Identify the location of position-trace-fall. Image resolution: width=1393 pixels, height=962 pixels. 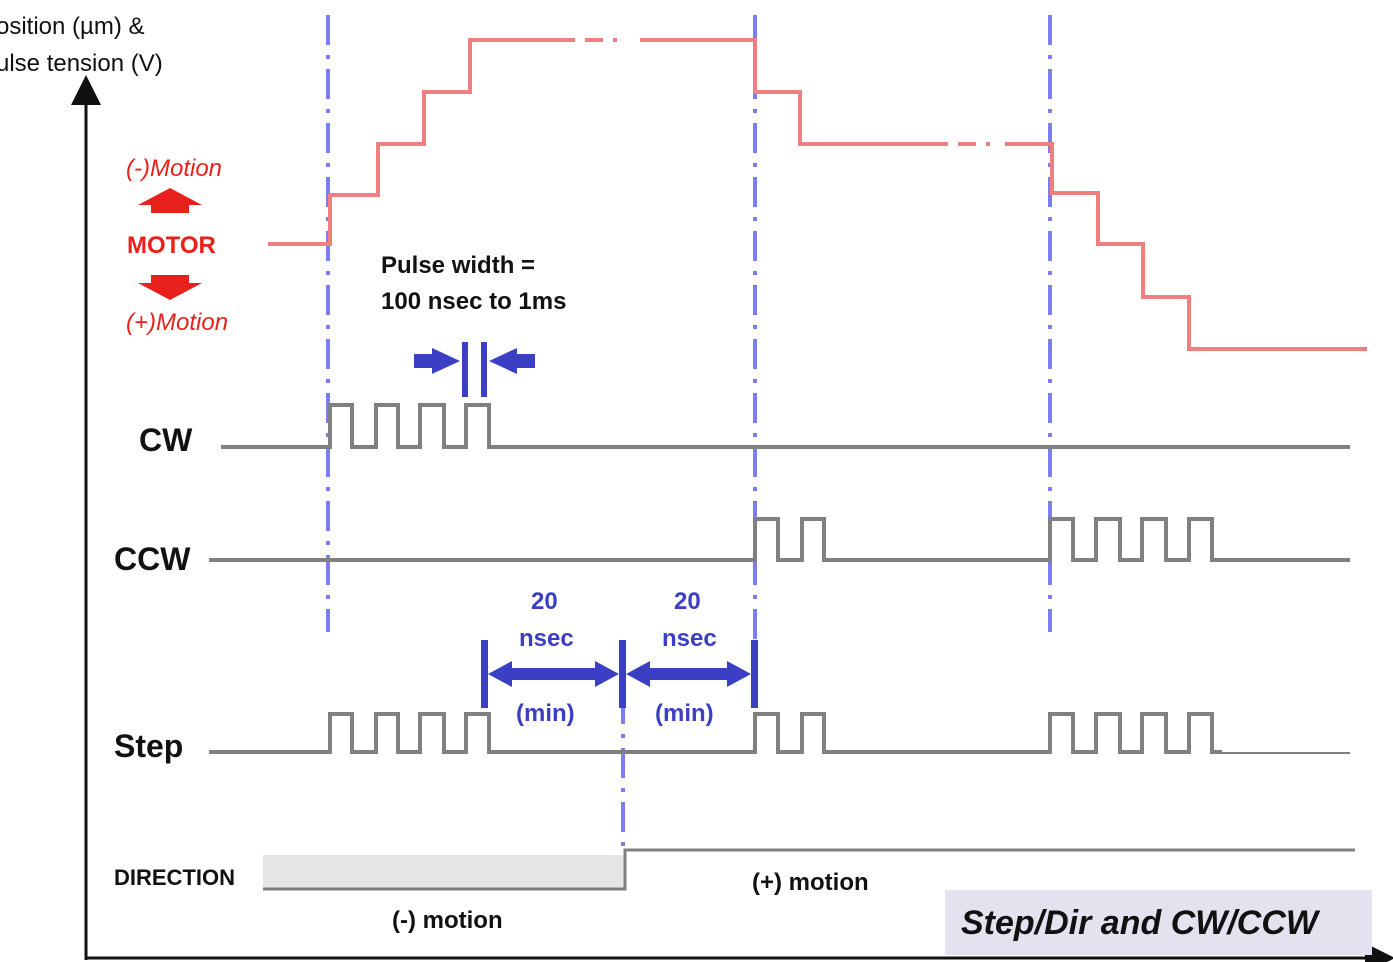
(1186, 246).